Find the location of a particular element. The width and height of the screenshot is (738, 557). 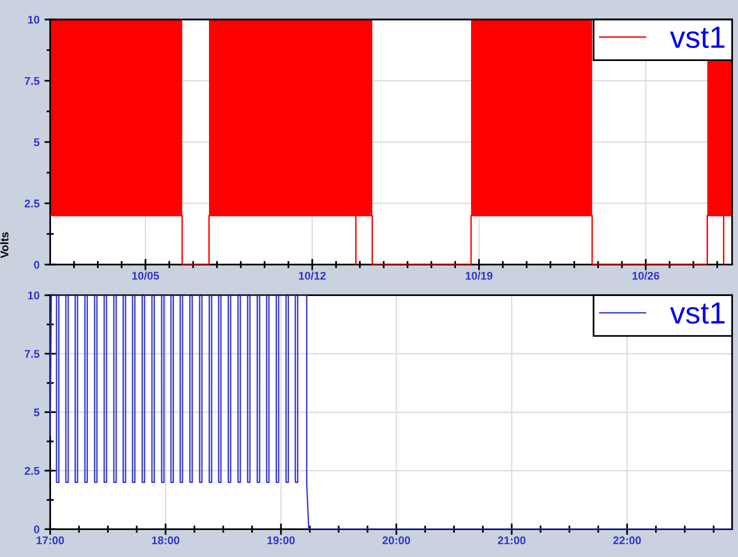

x-tick-label: 10/05 is located at coordinates (146, 276).